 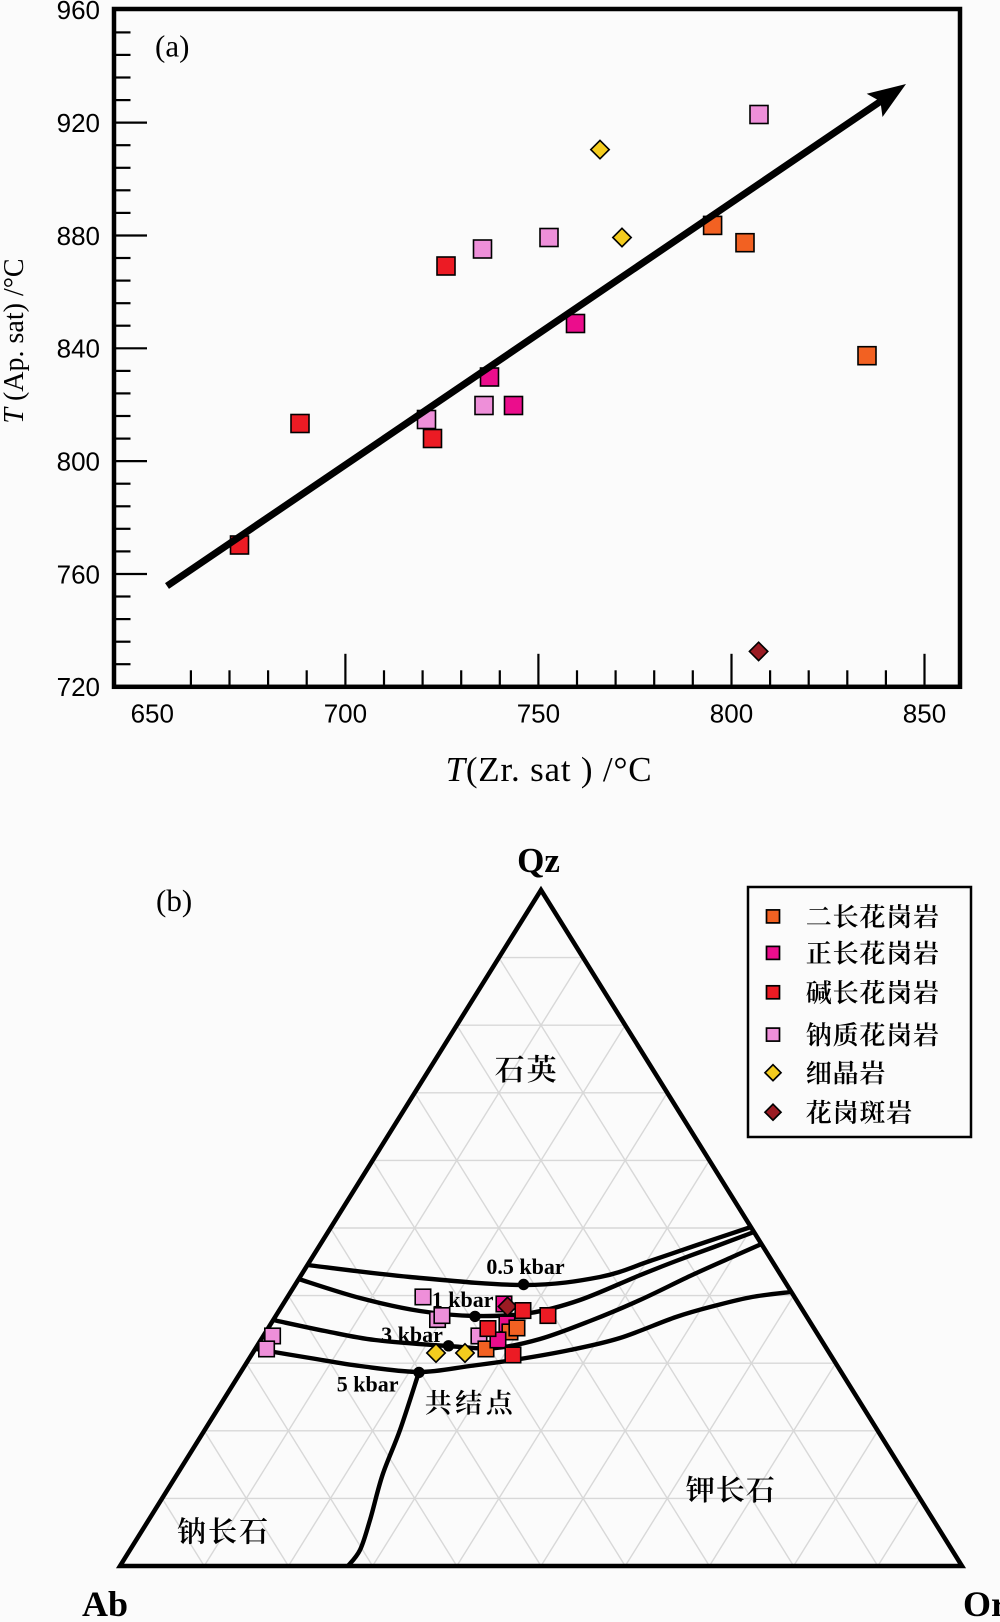 I want to click on svg-text: Ab, so click(x=105, y=1600).